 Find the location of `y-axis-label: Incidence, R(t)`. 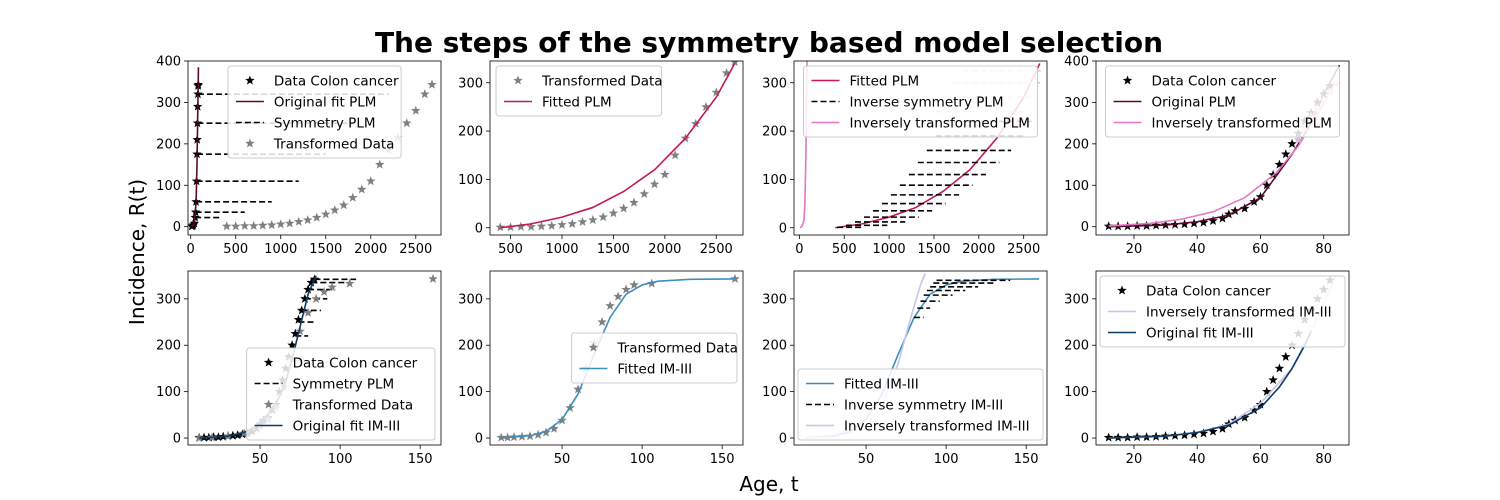

y-axis-label: Incidence, R(t) is located at coordinates (137, 252).